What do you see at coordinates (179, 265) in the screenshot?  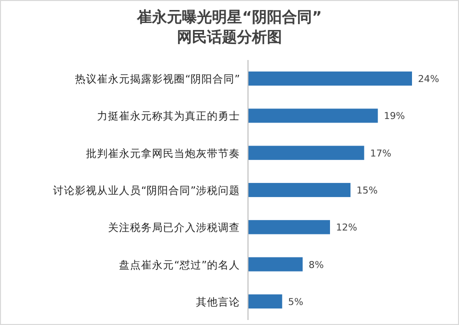 I see `y-tick-label: 盘点崔永元“怼过”的名人` at bounding box center [179, 265].